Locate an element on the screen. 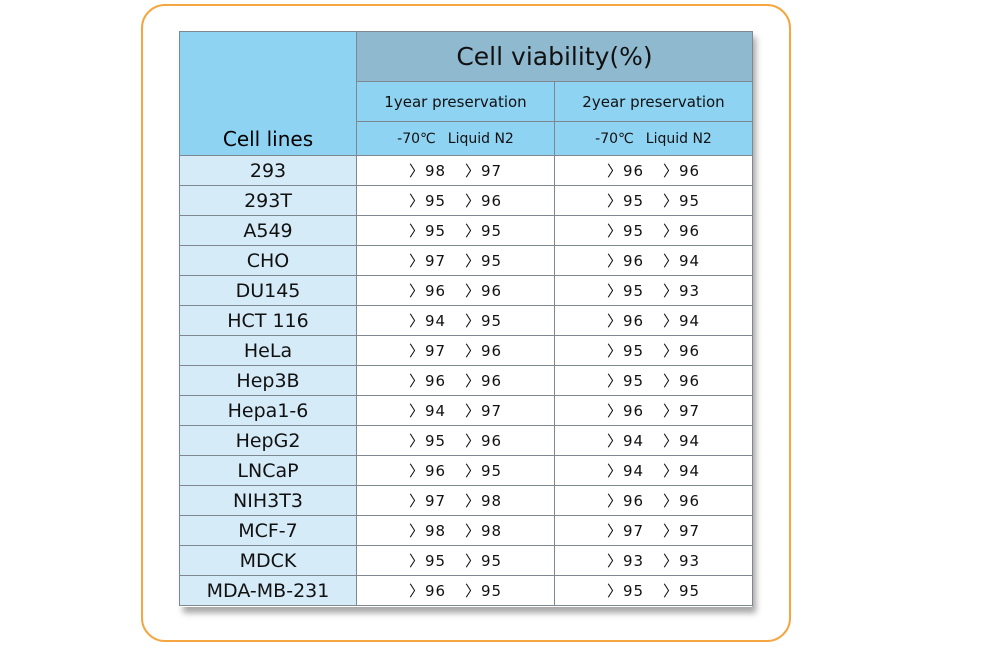  table-row: HeLa 〉97 〉96 〉95 〉96 is located at coordinates (466, 350).